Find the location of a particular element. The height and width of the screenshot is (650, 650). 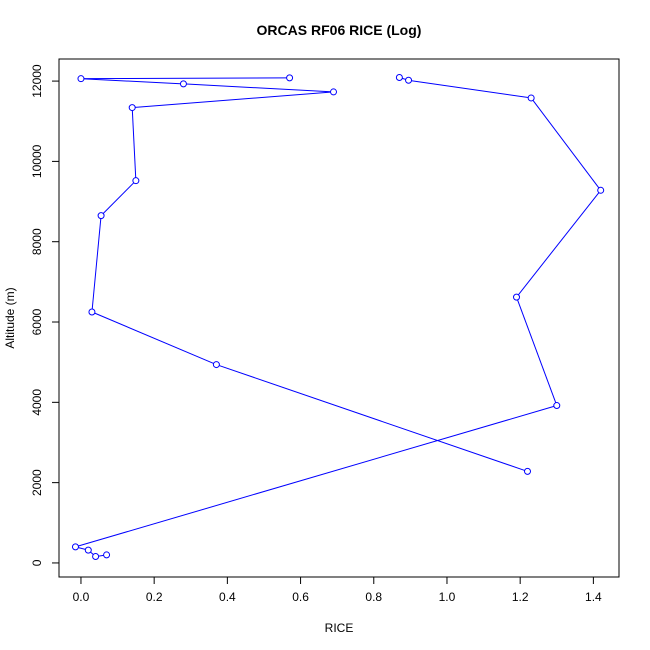

y-axis-label: Altitude (m) is located at coordinates (10, 317).